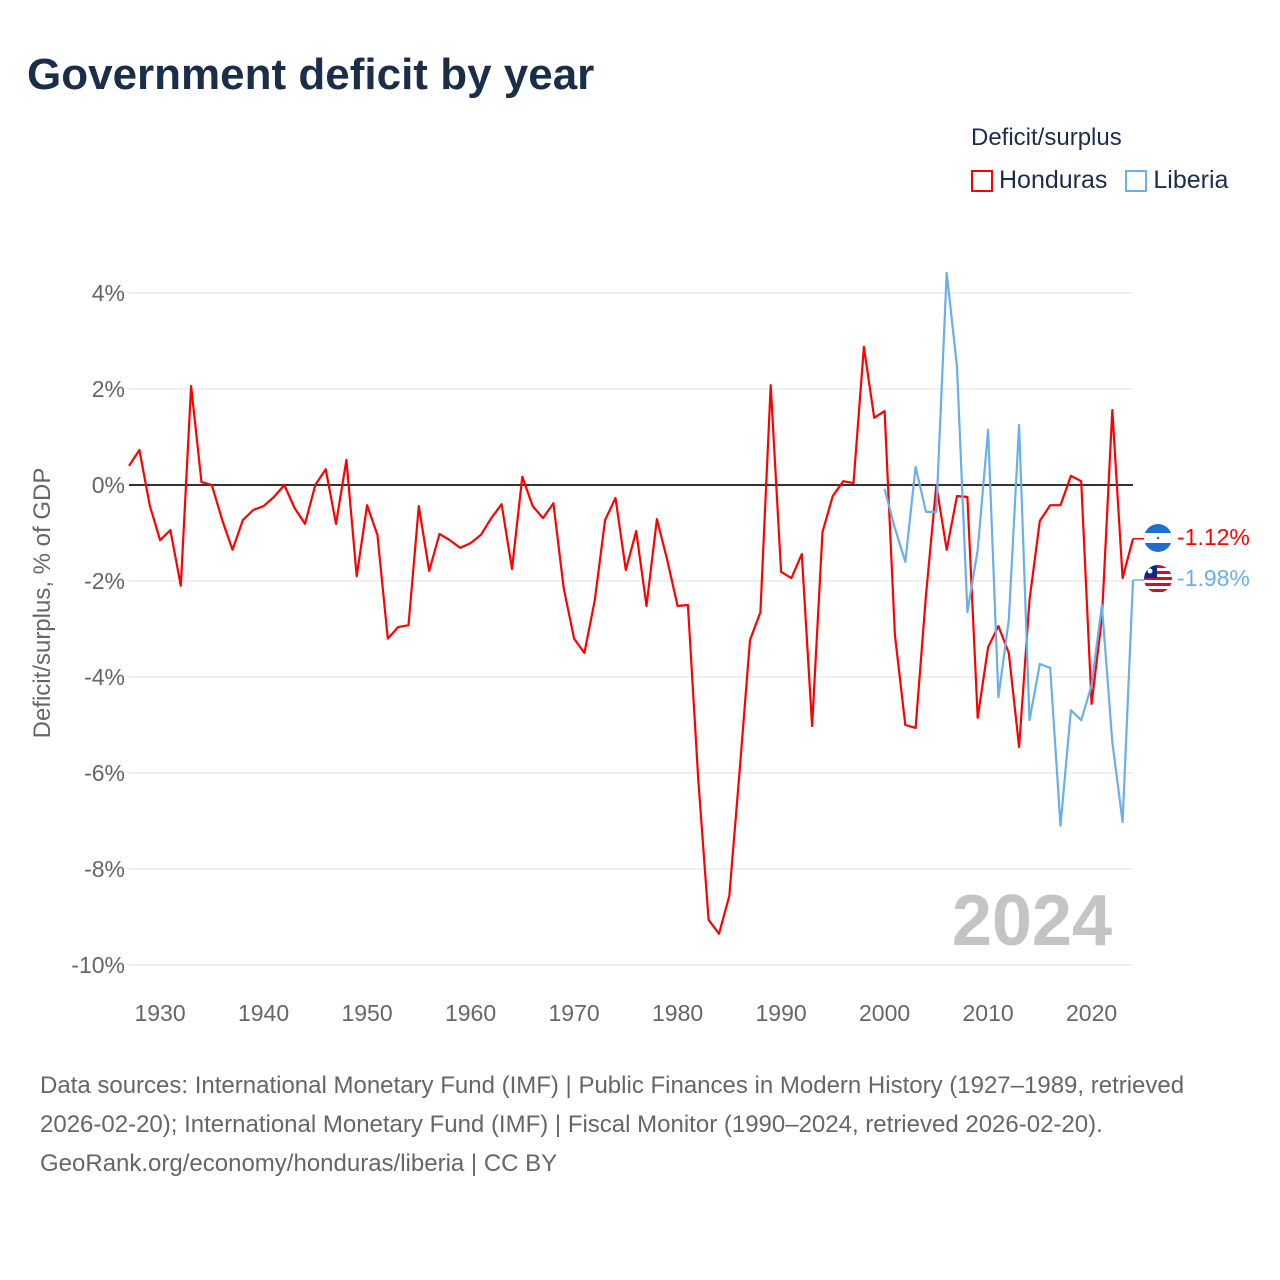  Describe the element at coordinates (1053, 180) in the screenshot. I see `legend-label: Honduras` at that location.